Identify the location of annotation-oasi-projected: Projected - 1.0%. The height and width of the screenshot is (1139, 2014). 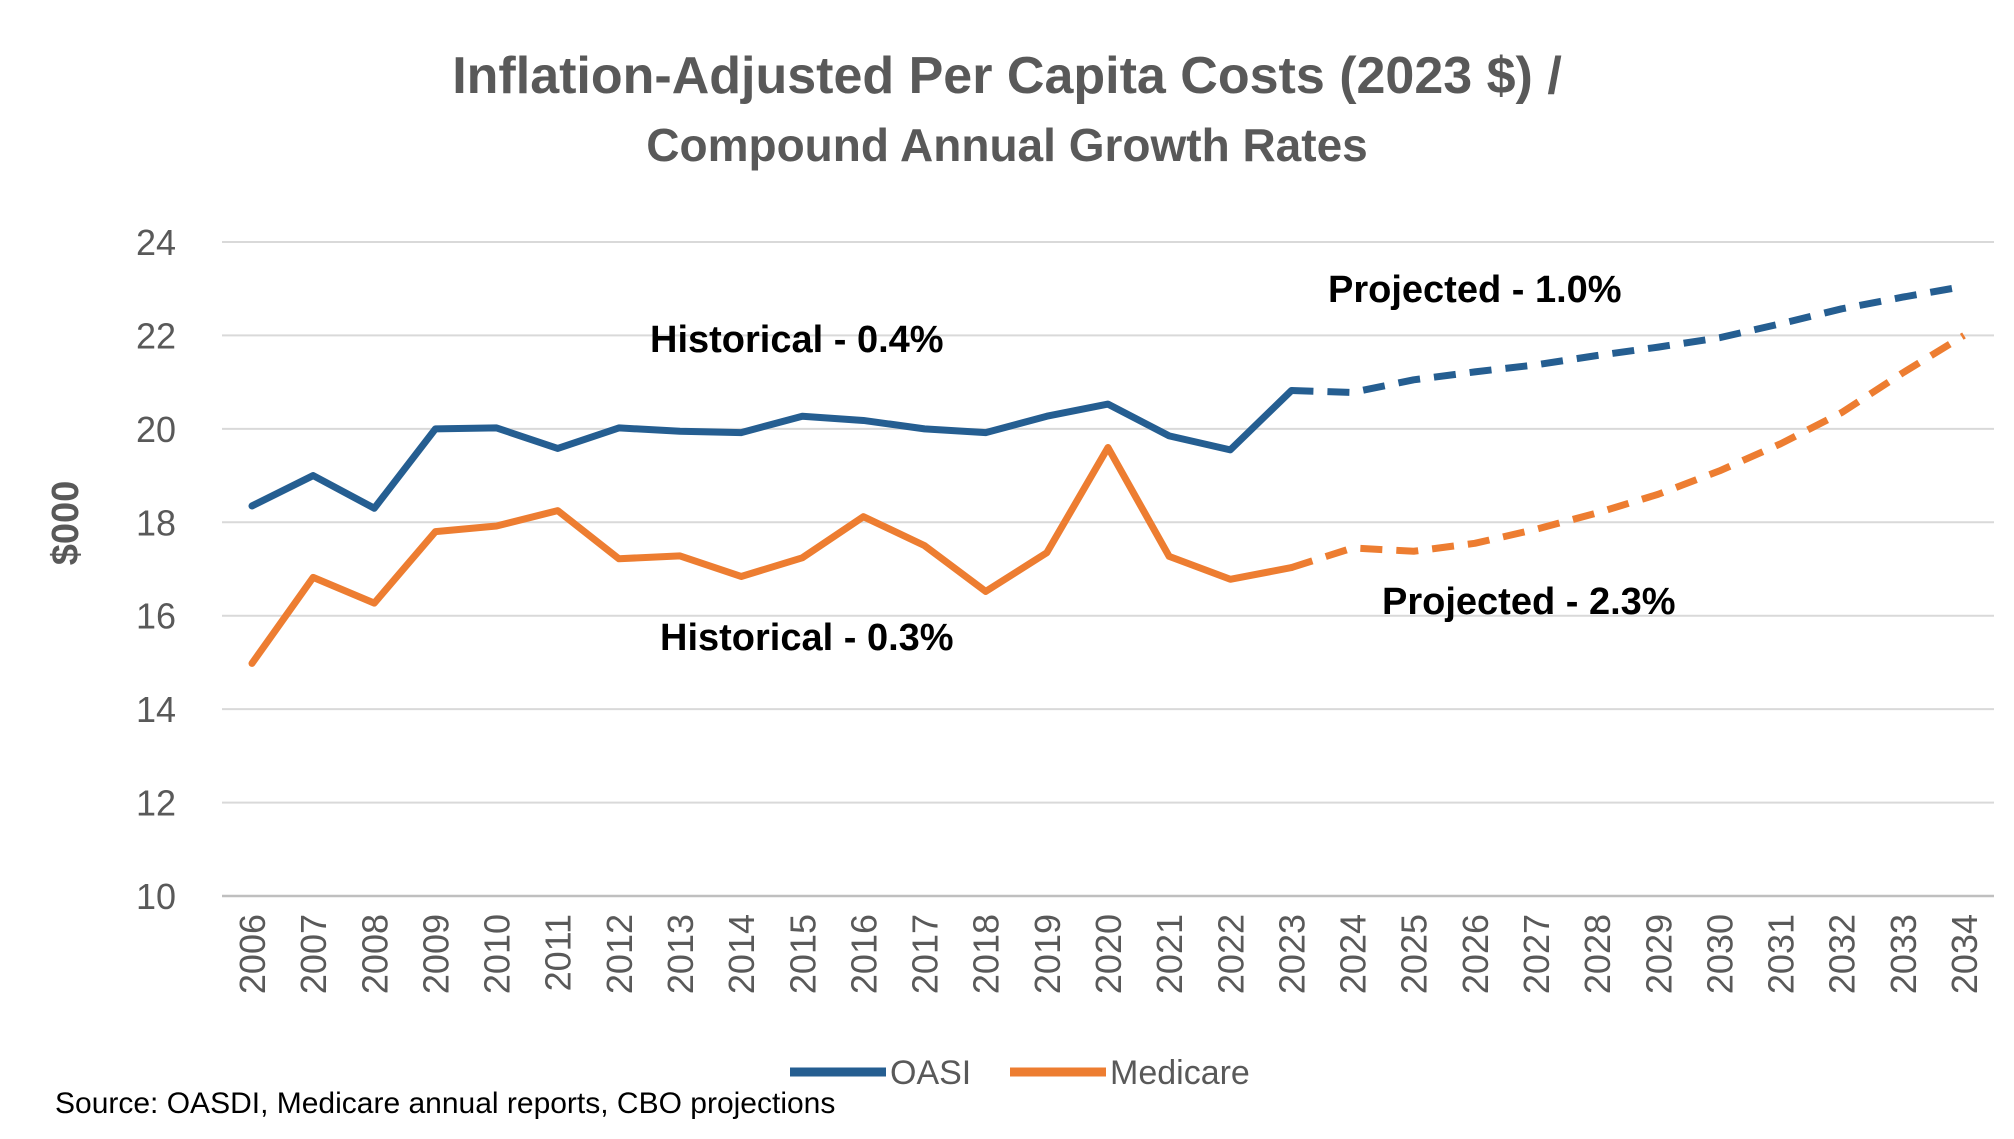
(1475, 290).